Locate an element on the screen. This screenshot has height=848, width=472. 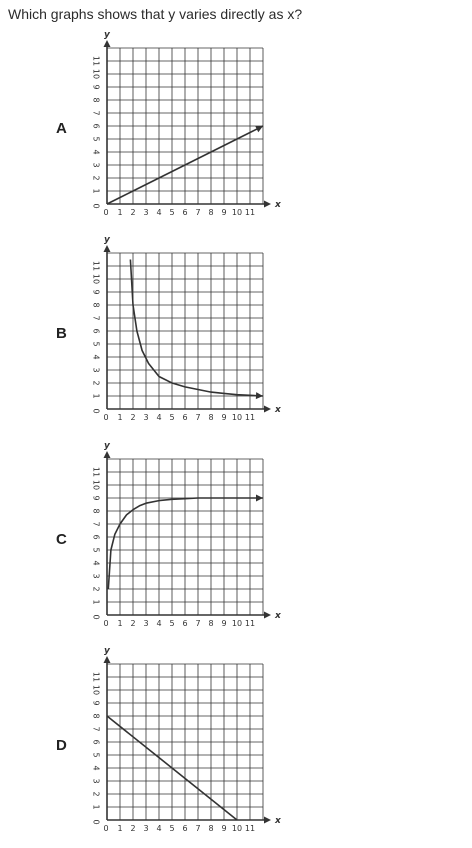
series-arrow is located at coordinates (259, 498).